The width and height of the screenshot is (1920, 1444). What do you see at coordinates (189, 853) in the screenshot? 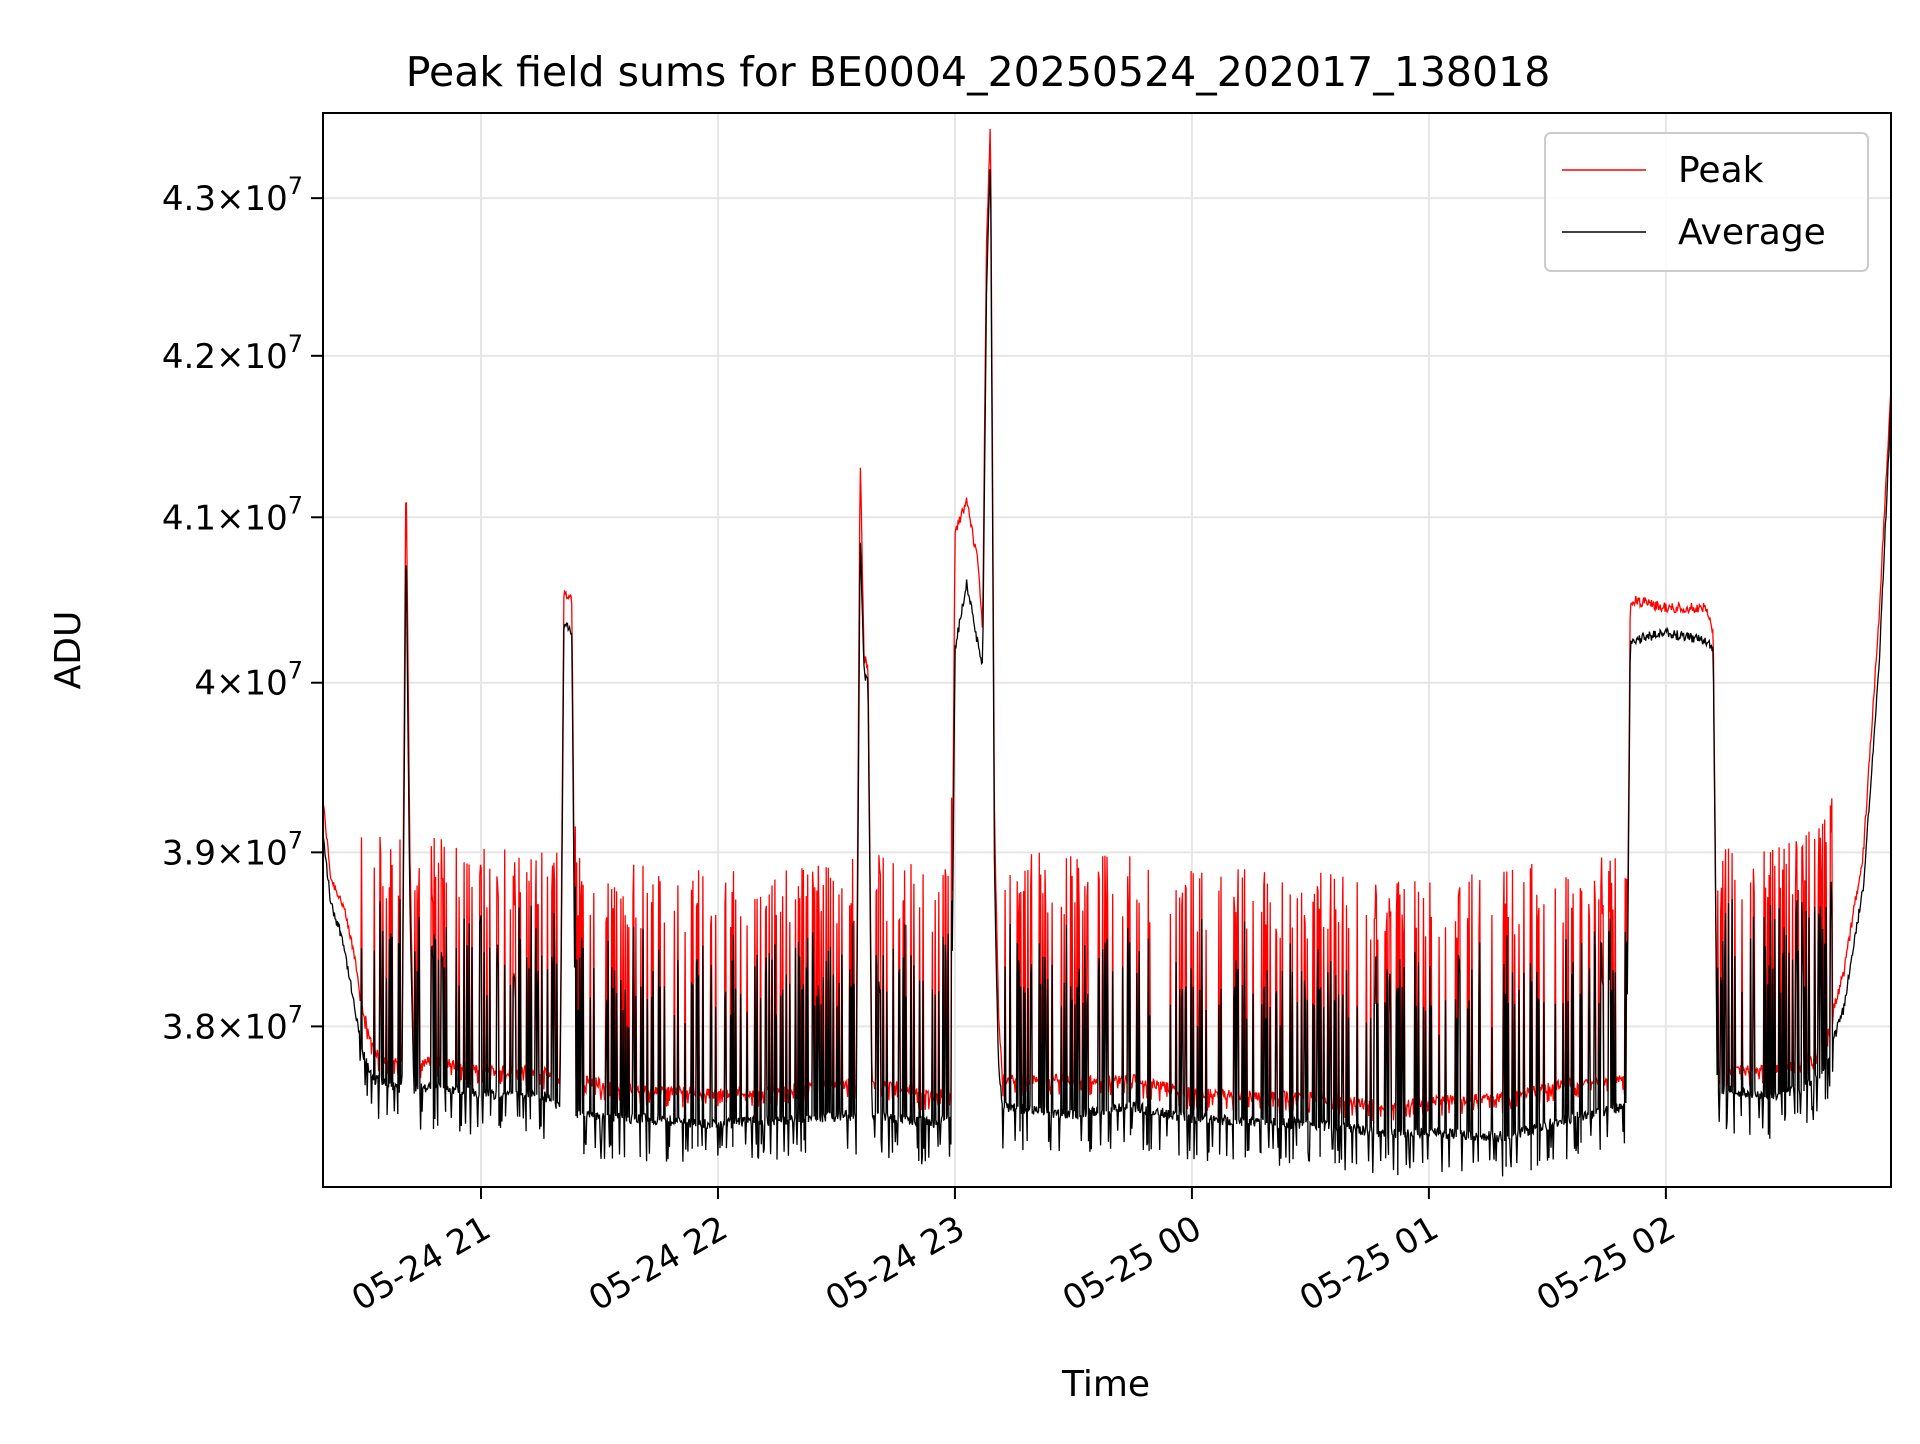
I see `y-tick-mantissa: 3.9` at bounding box center [189, 853].